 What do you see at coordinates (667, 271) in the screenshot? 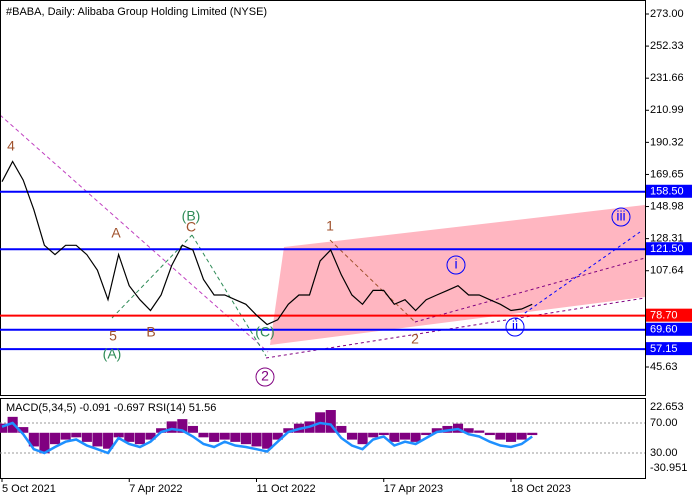
I see `y-tick-label: 107.64` at bounding box center [667, 271].